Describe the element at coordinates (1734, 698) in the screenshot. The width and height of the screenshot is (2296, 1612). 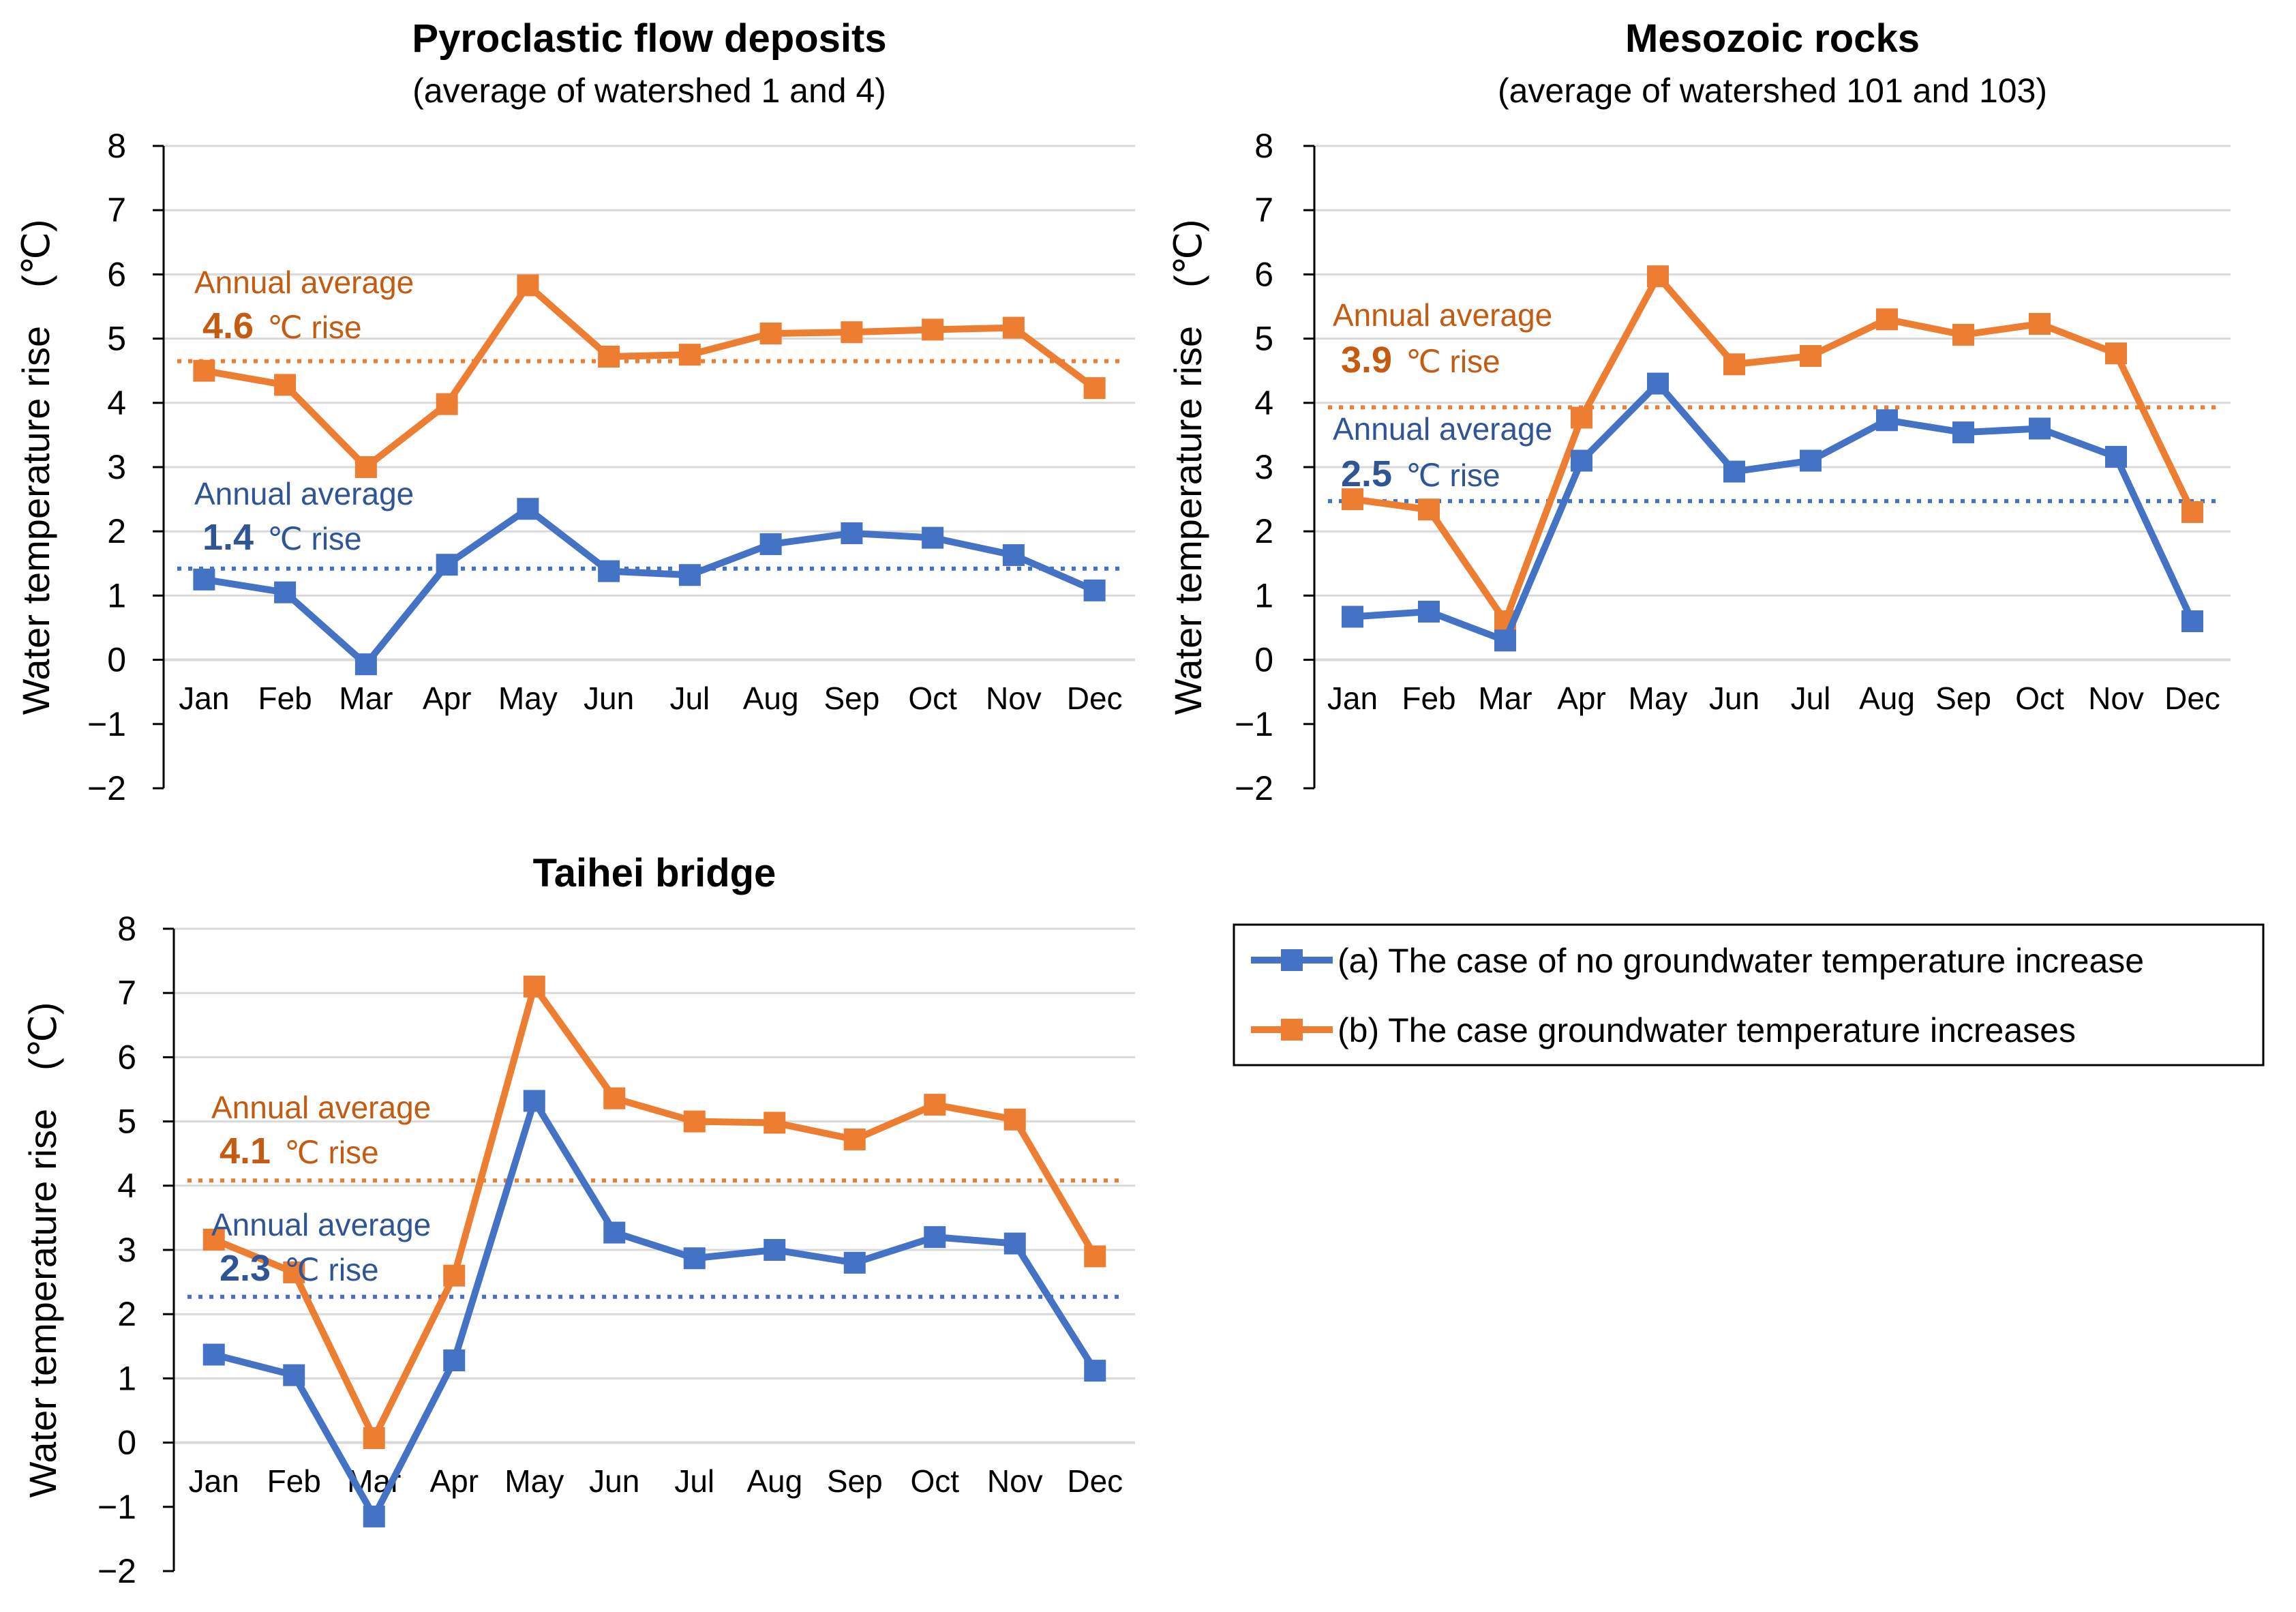
I see `x-tick-label: Jun` at that location.